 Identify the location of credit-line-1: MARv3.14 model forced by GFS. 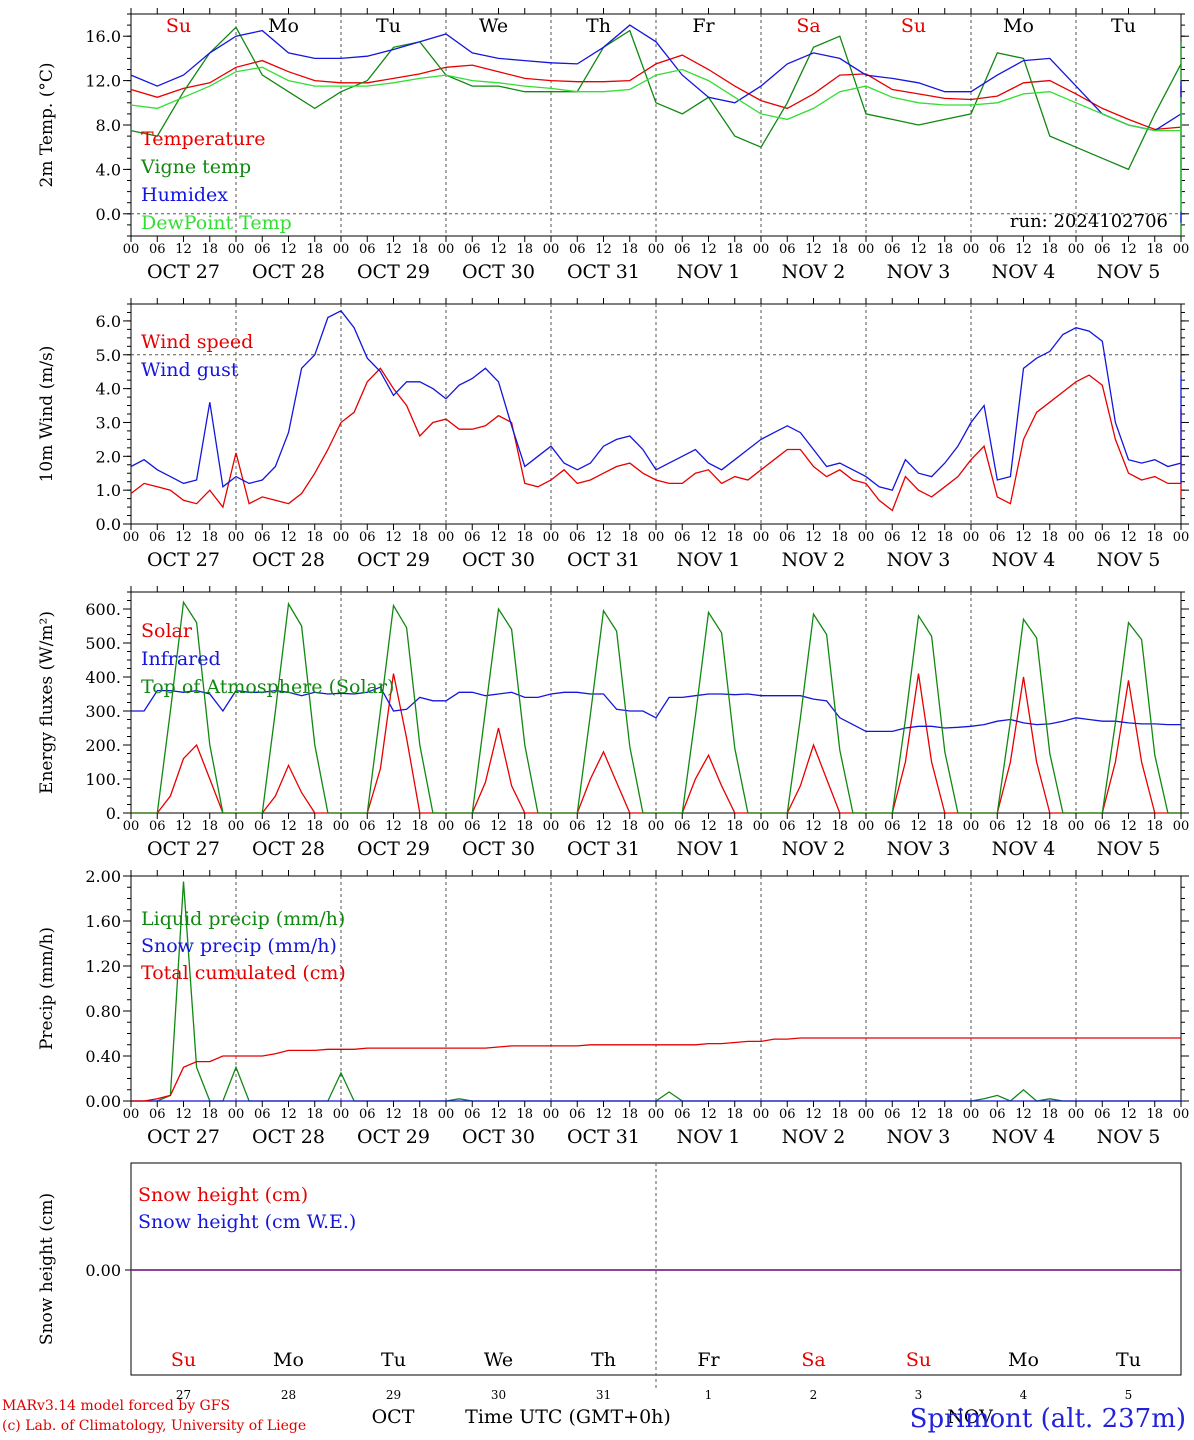
(116, 1406).